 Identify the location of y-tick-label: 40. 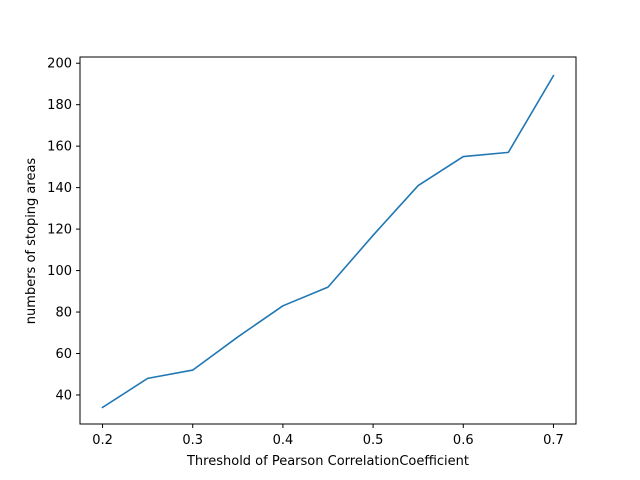
(63, 395).